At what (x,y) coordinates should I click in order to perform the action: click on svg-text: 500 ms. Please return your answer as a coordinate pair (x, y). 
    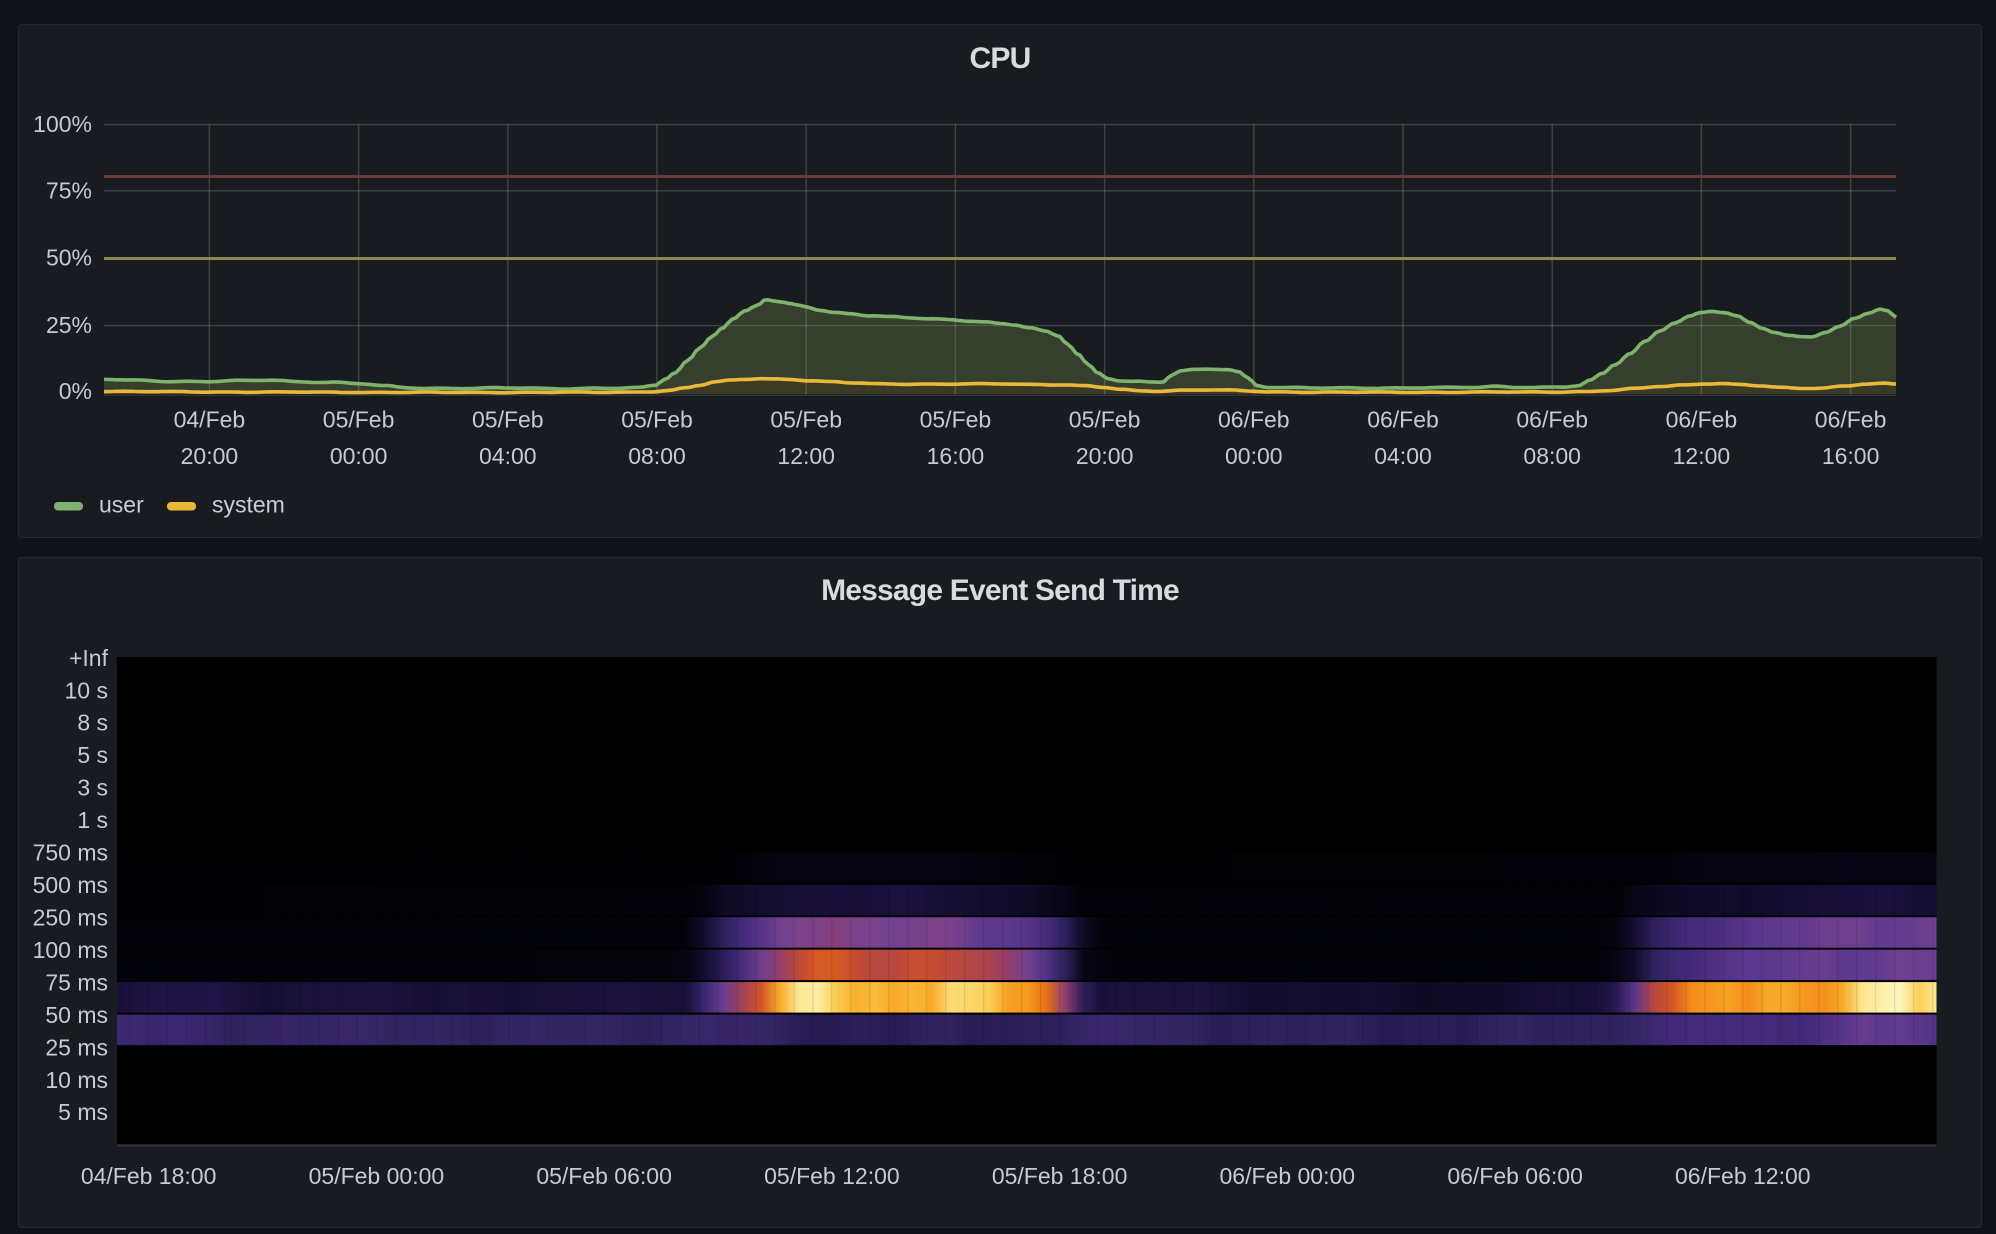
    Looking at the image, I should click on (70, 885).